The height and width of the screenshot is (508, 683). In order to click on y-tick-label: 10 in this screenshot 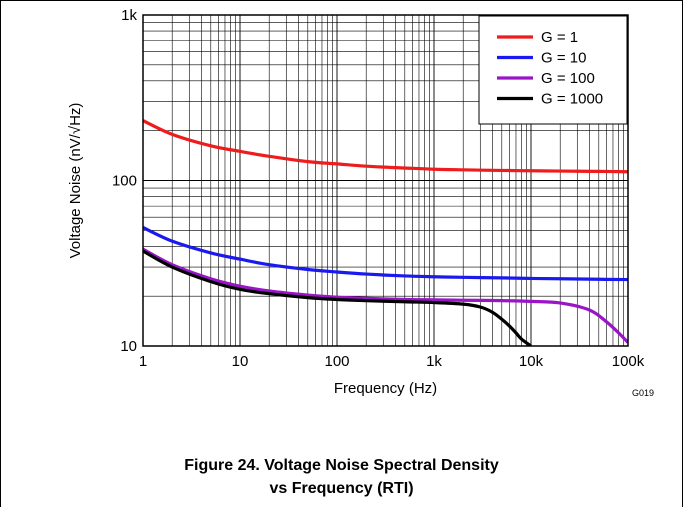, I will do `click(128, 346)`.